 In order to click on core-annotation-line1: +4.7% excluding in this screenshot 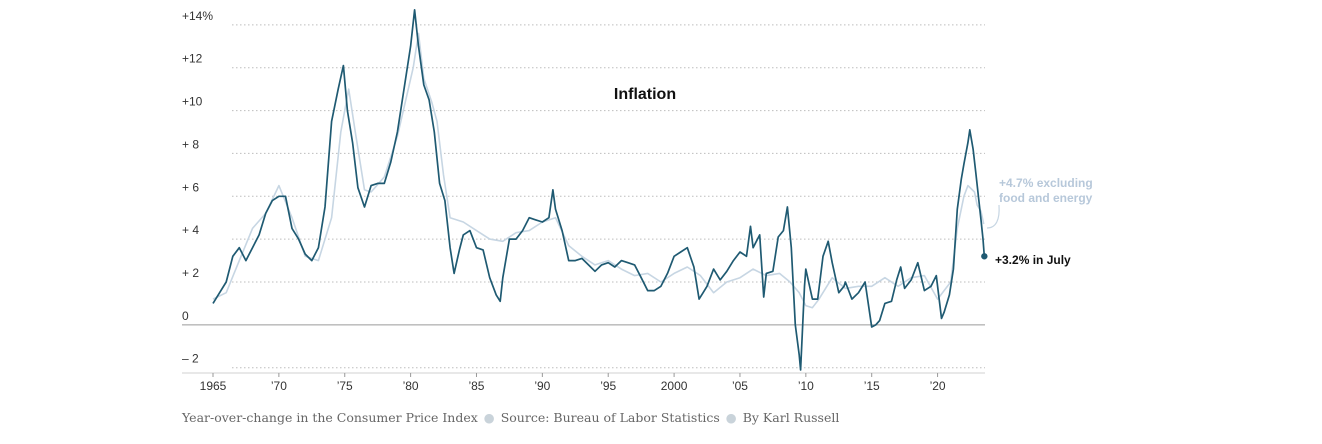, I will do `click(1046, 183)`.